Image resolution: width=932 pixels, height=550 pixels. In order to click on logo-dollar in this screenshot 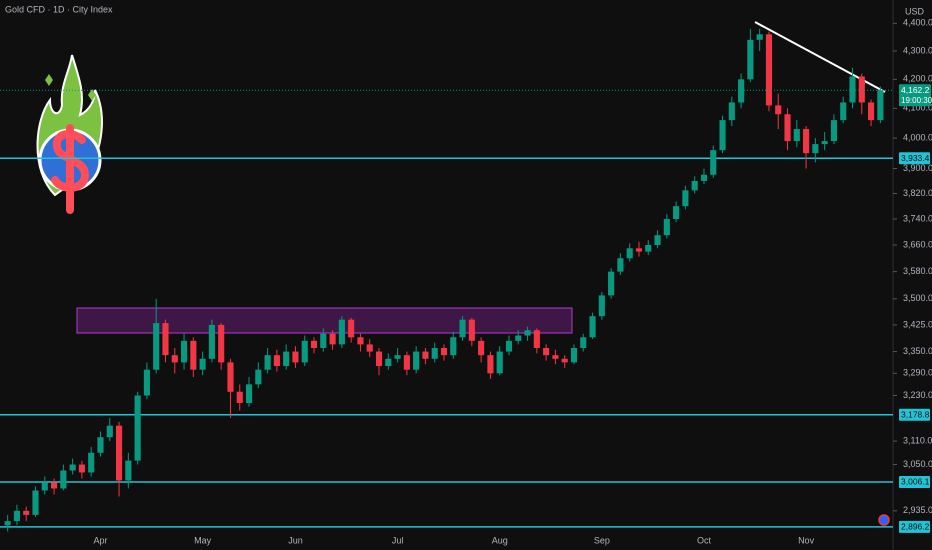, I will do `click(70, 169)`.